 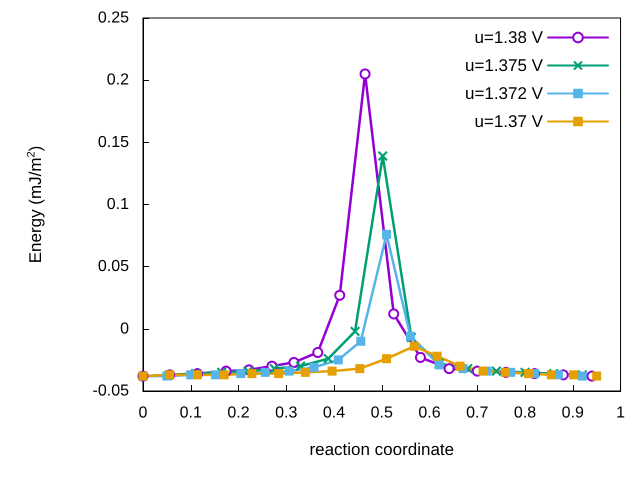 I want to click on x-tick-label: 0.3, so click(x=286, y=413).